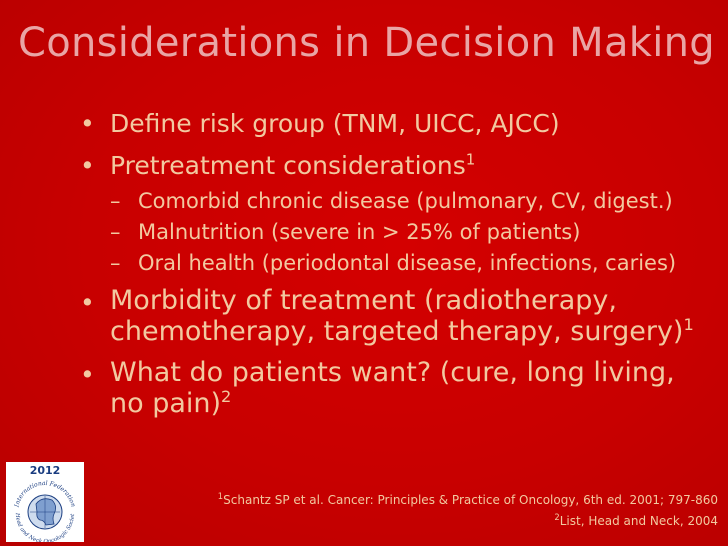 This screenshot has height=546, width=728. I want to click on reference-marker: 1, so click(220, 496).